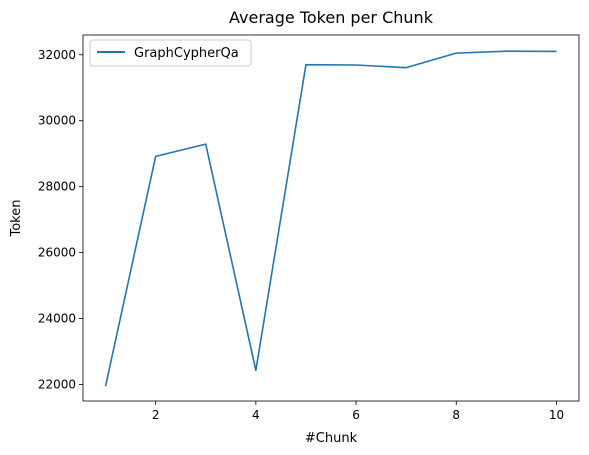  I want to click on y-tick-label: 22000, so click(57, 385).